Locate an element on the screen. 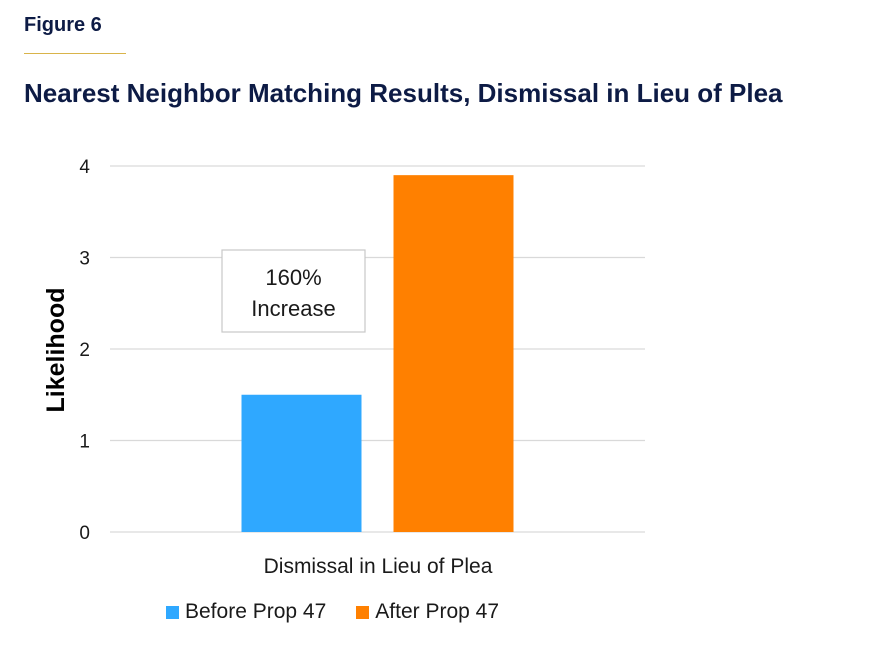 Image resolution: width=888 pixels, height=650 pixels. y-tick-label-3: 3 is located at coordinates (84, 259).